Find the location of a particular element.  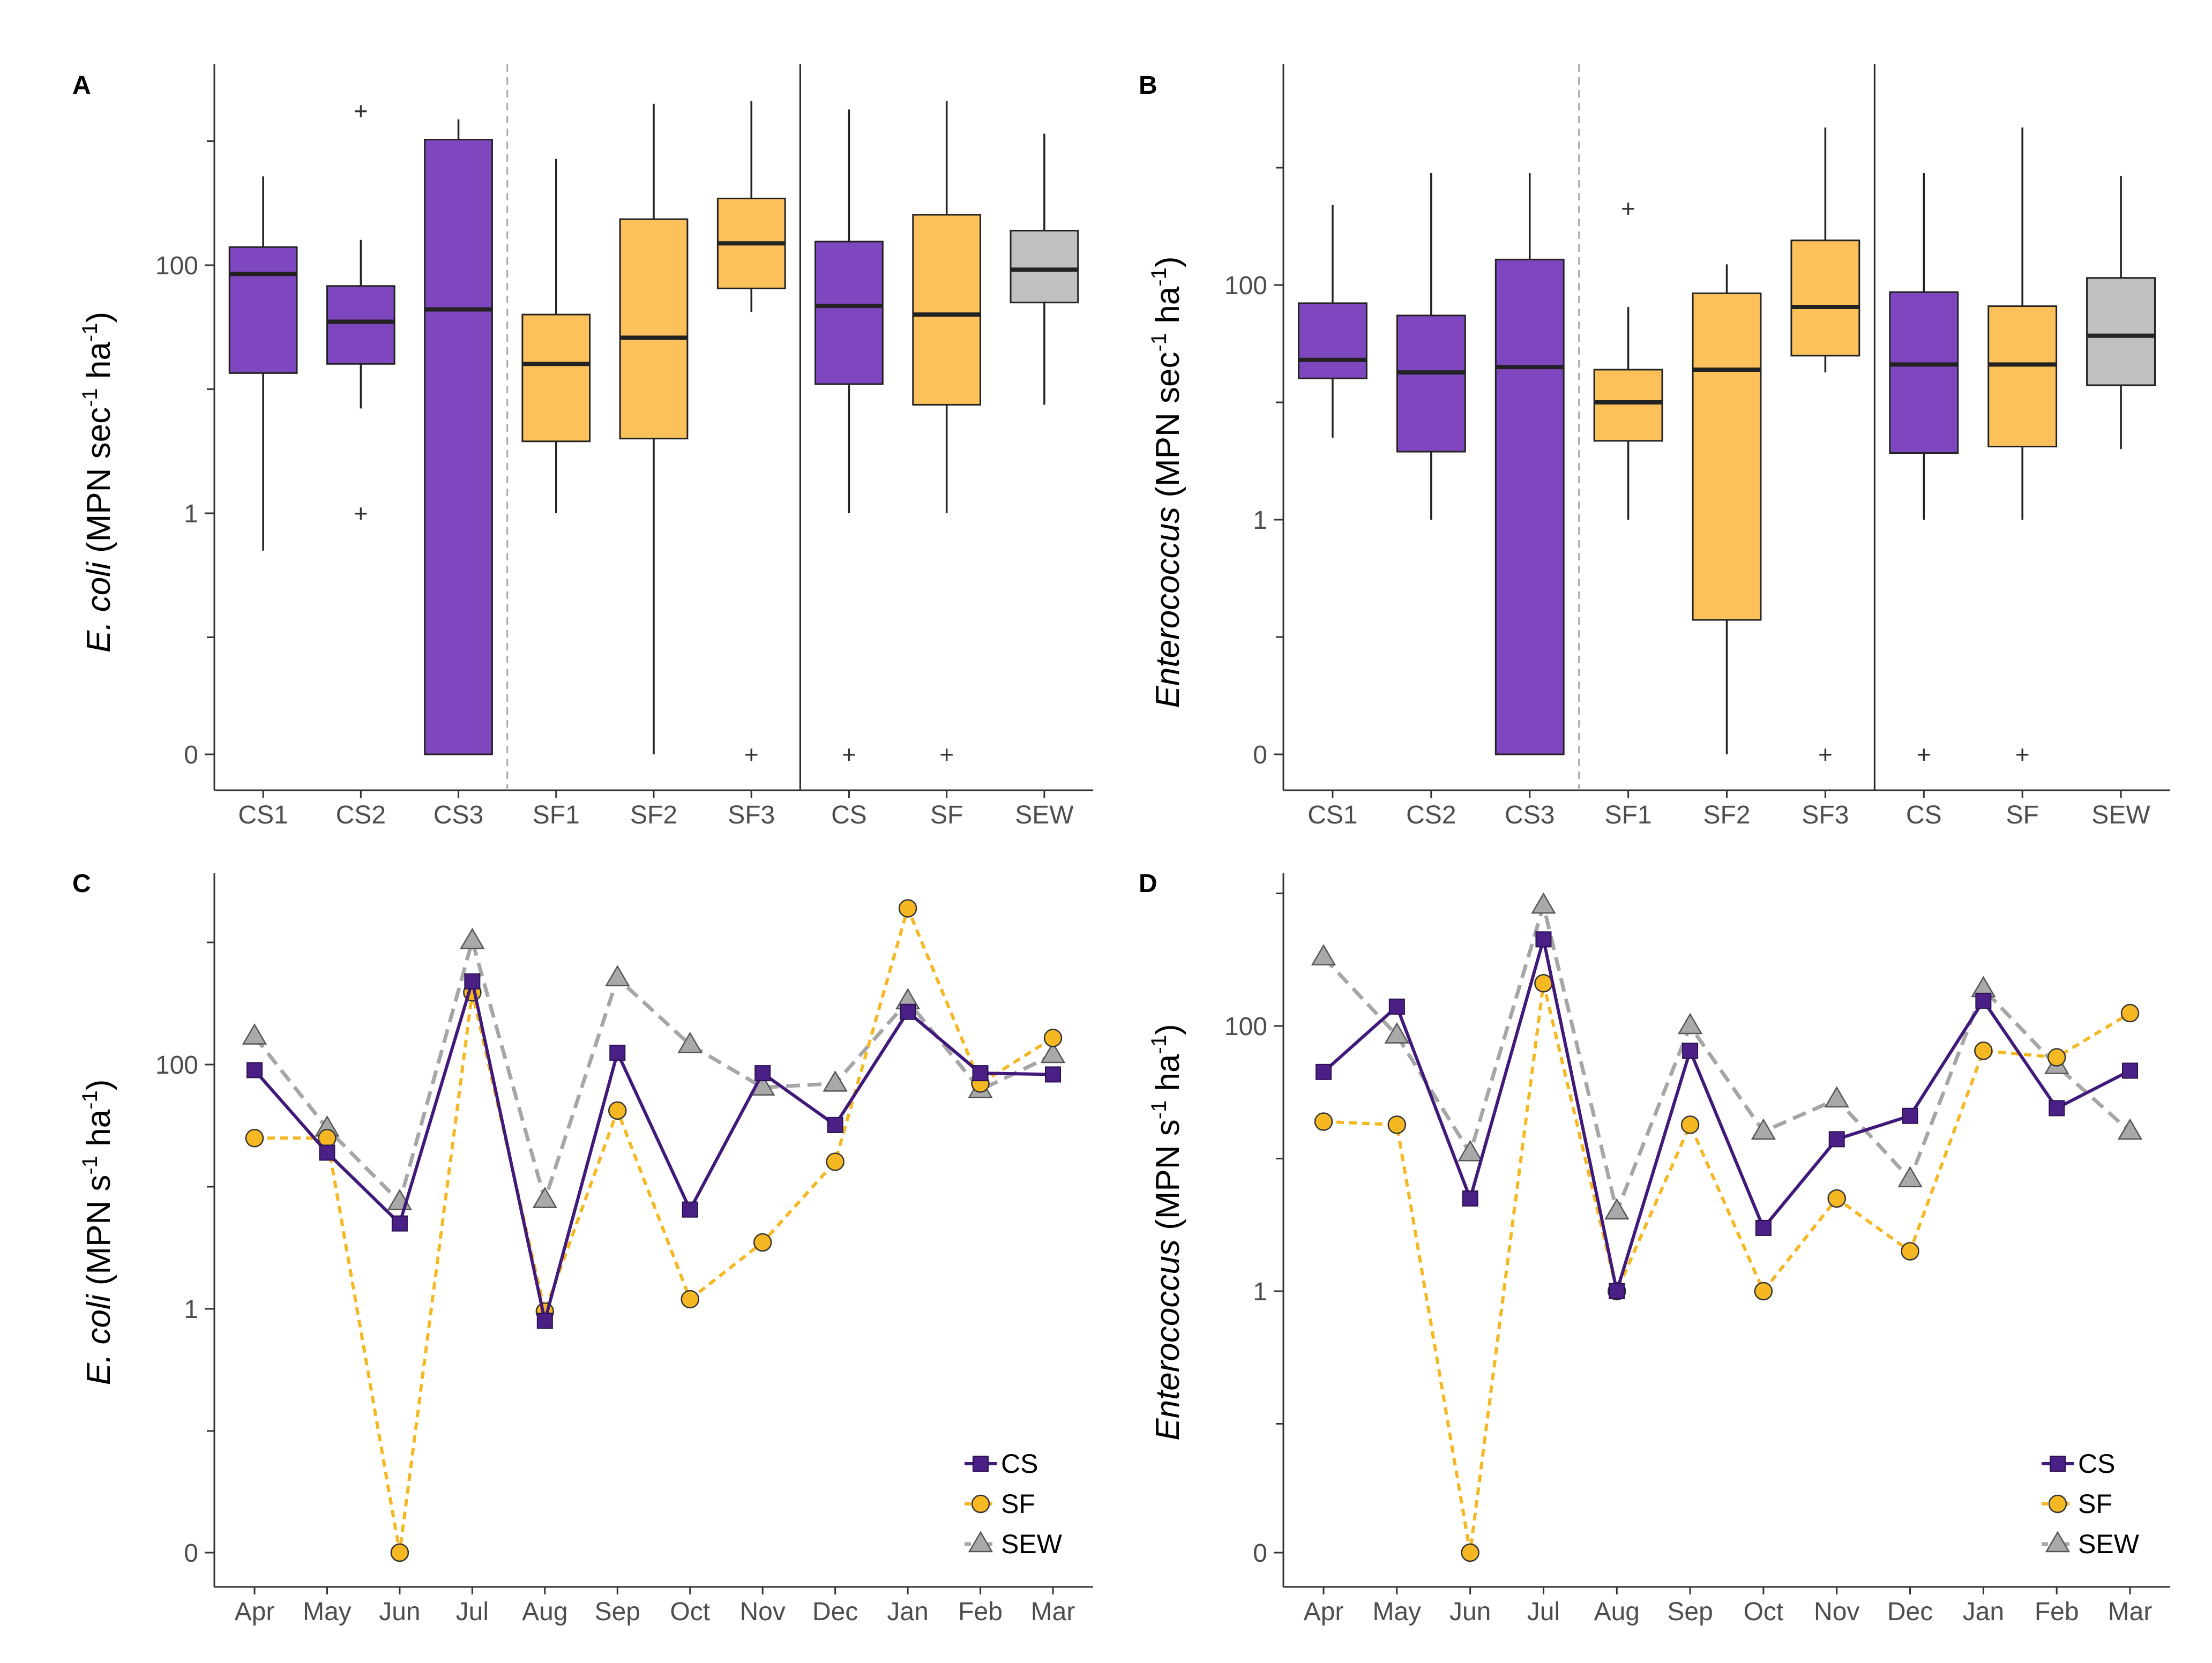

box-cs3: CS3 is located at coordinates (1529, 501).